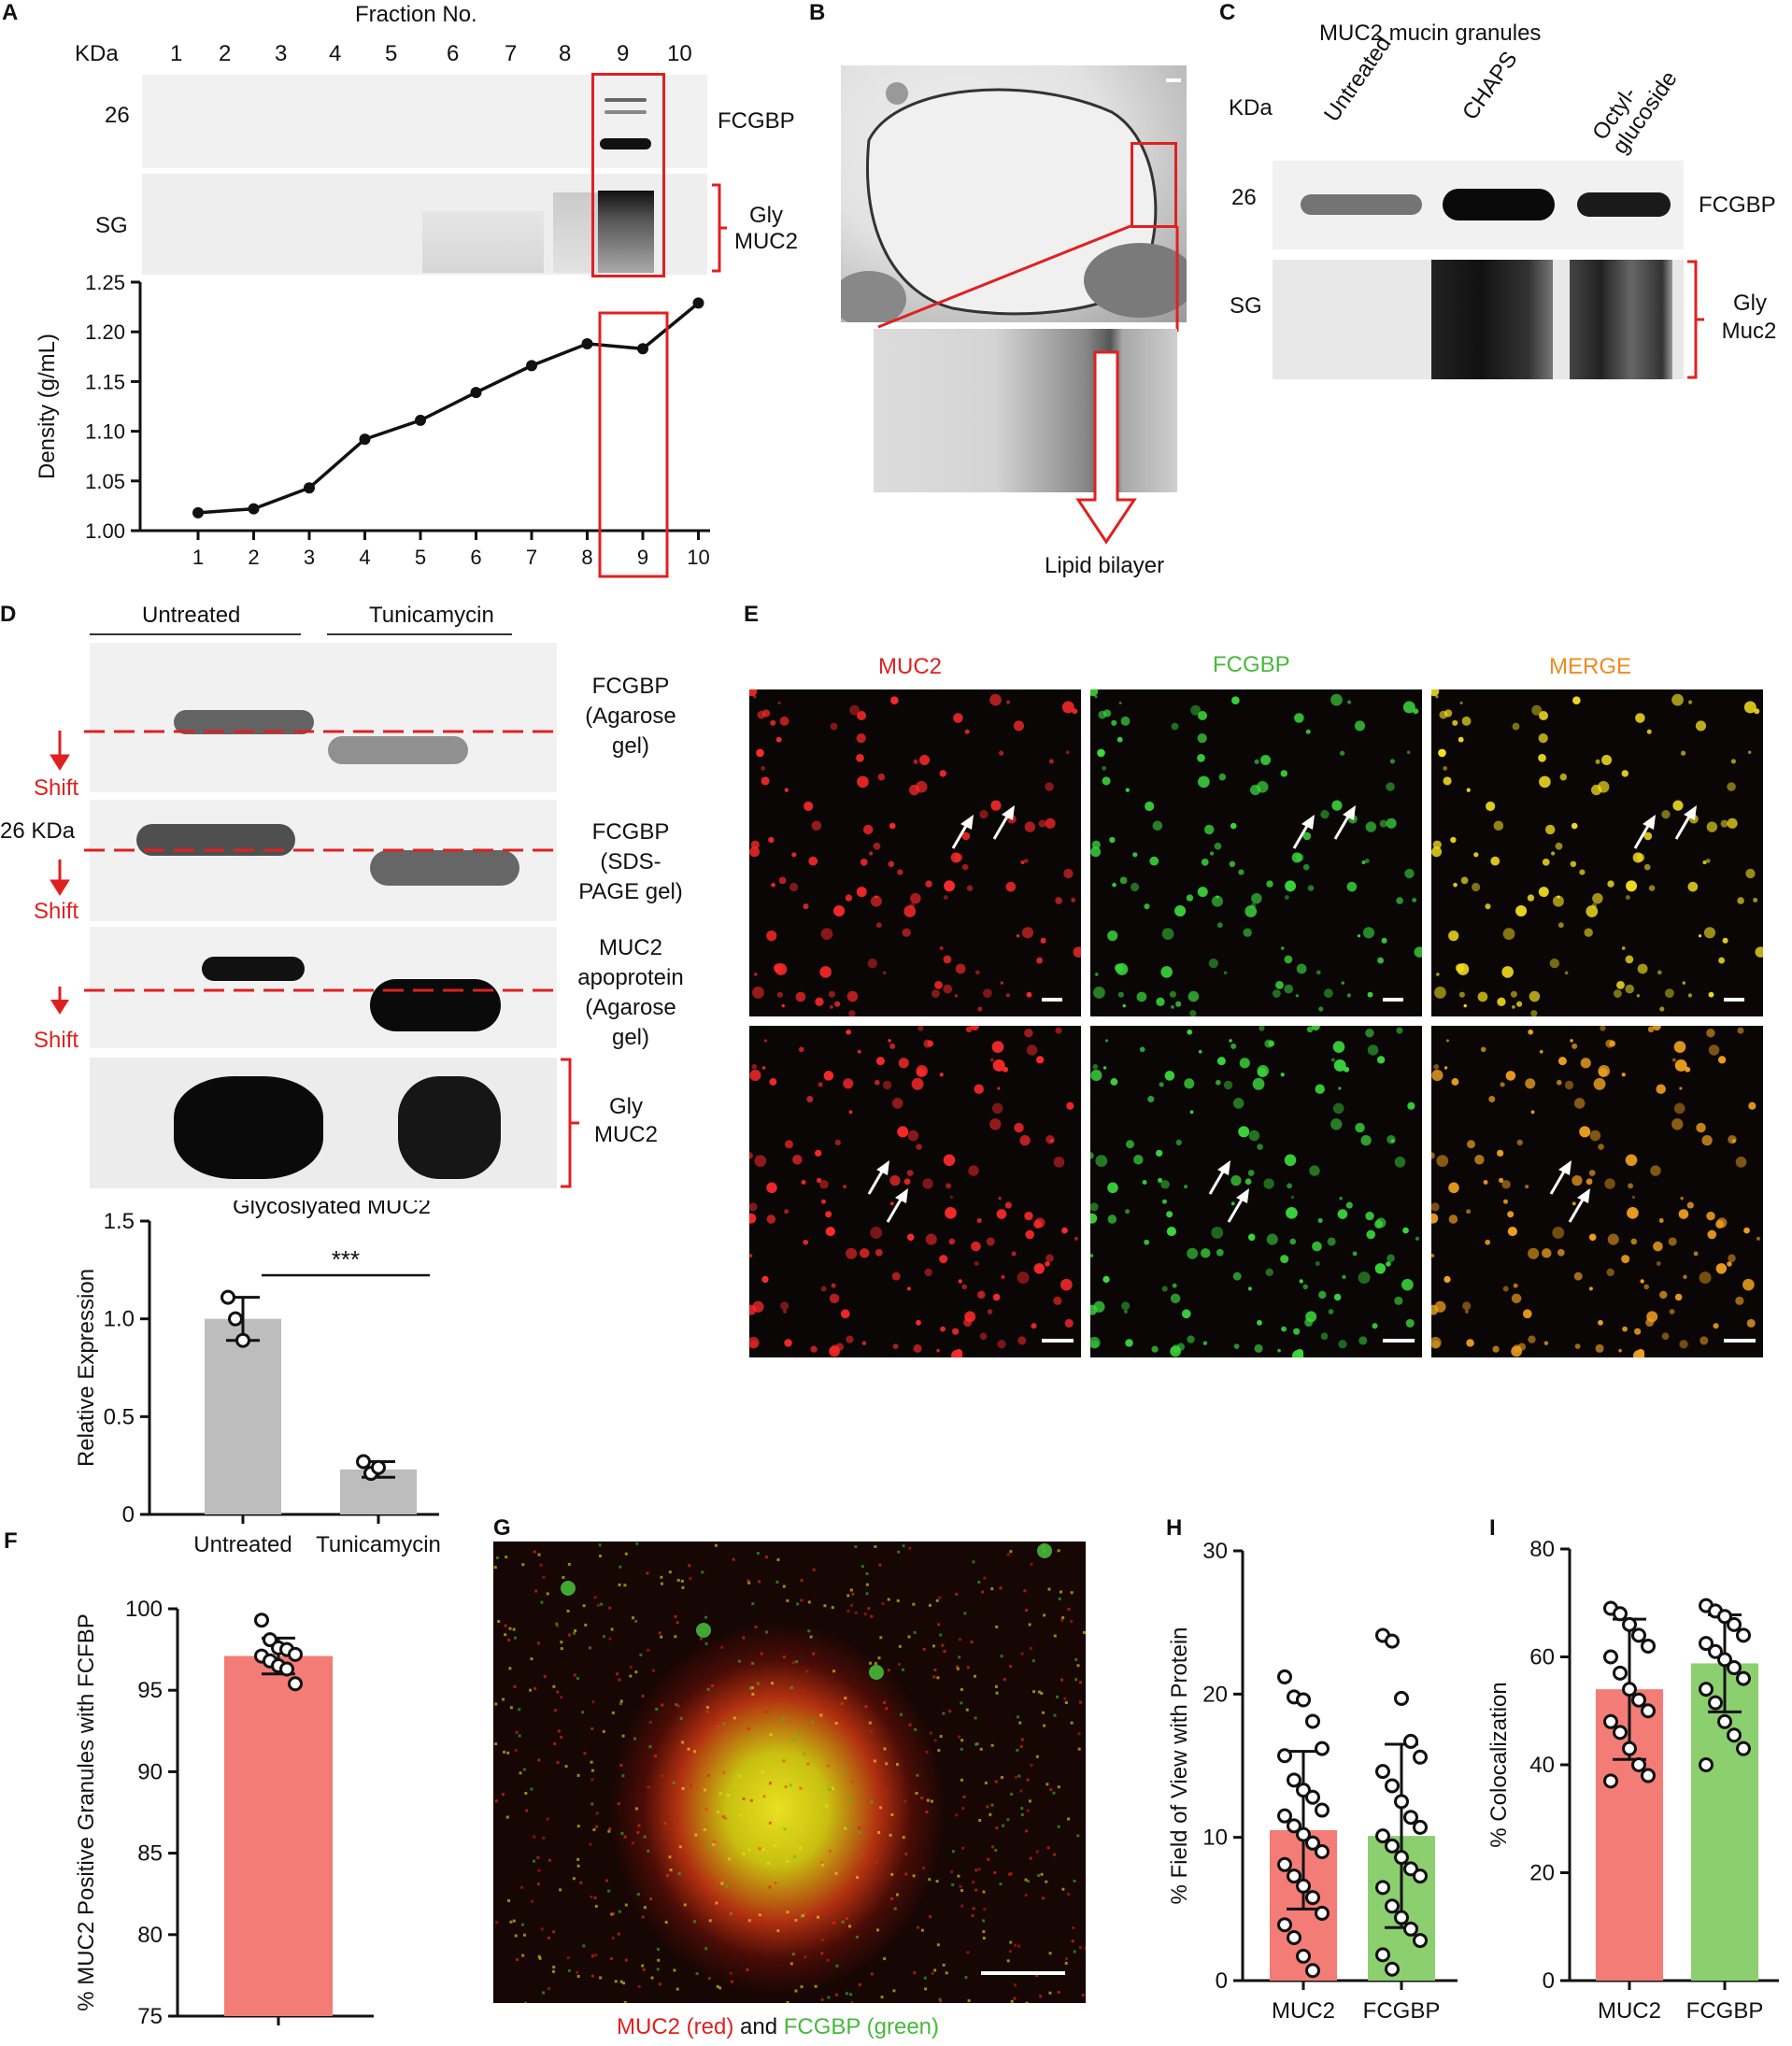 Image resolution: width=1792 pixels, height=2046 pixels. Describe the element at coordinates (449, 1127) in the screenshot. I see `d-smear-tunicamycin` at that location.